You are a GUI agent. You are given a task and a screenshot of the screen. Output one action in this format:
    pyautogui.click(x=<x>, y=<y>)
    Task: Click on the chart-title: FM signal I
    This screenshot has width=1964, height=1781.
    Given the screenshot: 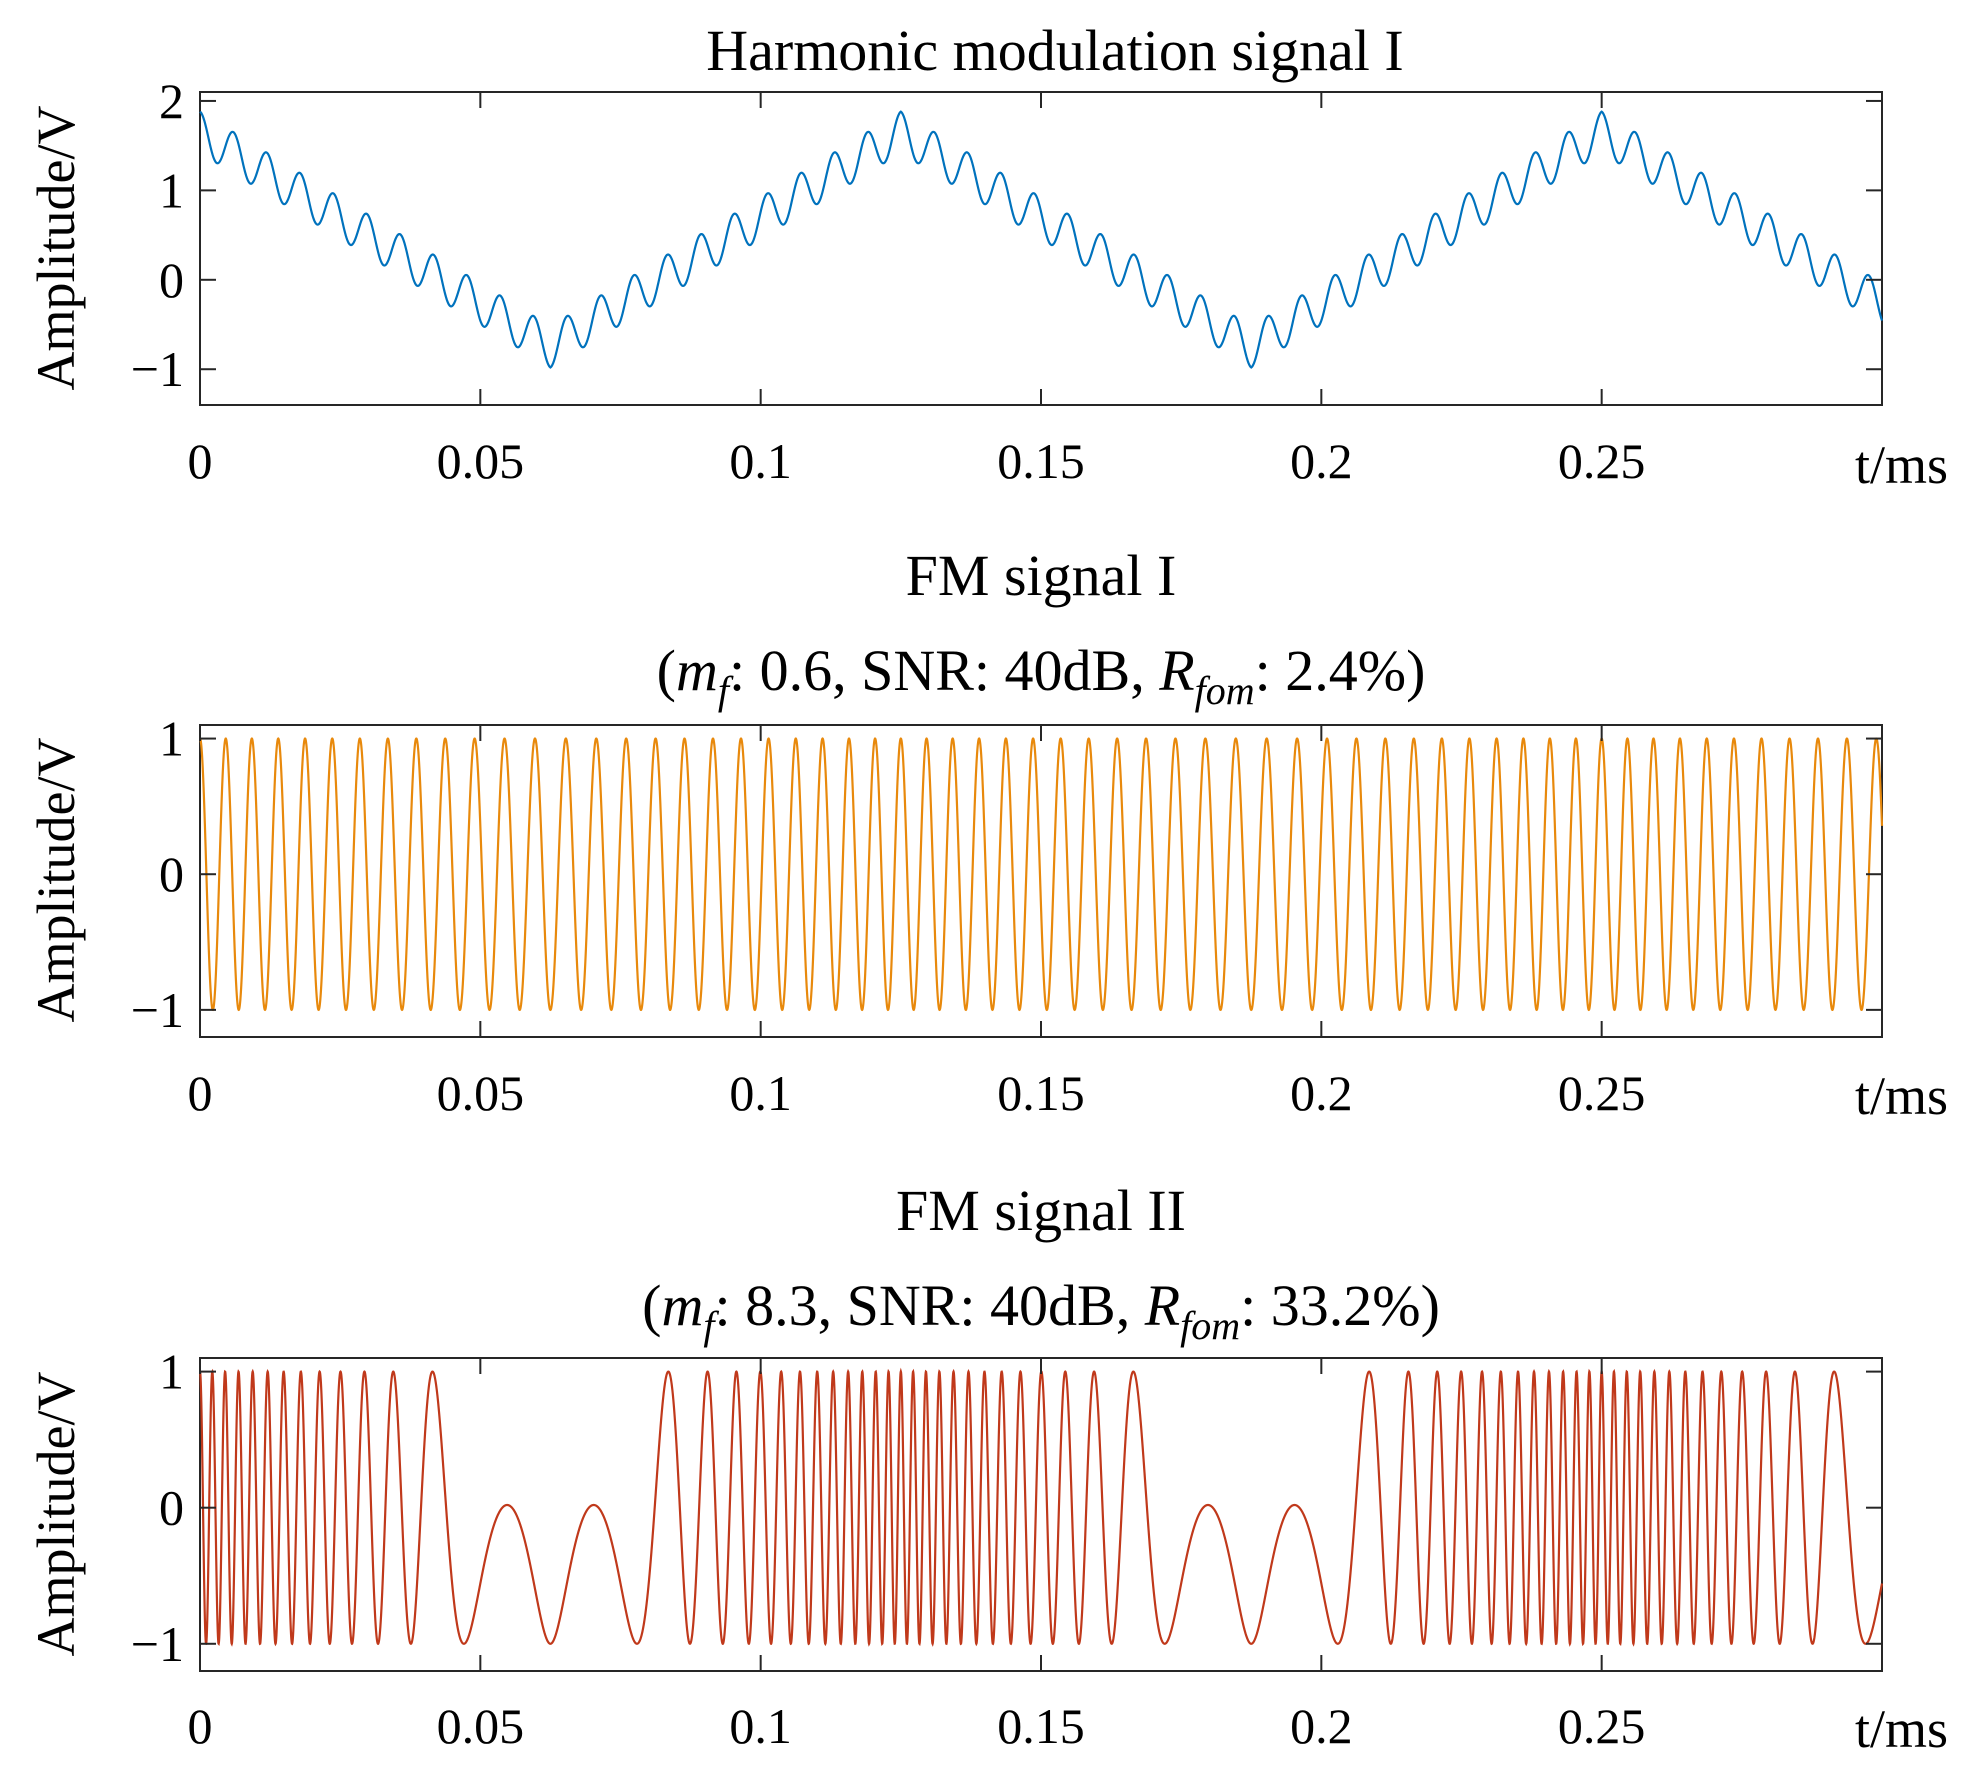 What is the action you would take?
    pyautogui.click(x=1041, y=575)
    